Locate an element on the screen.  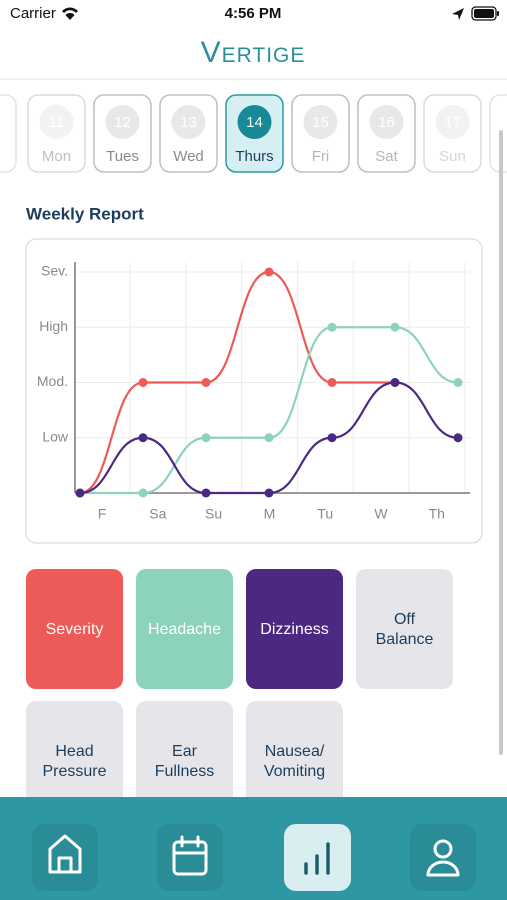
battery-level is located at coordinates (484, 13).